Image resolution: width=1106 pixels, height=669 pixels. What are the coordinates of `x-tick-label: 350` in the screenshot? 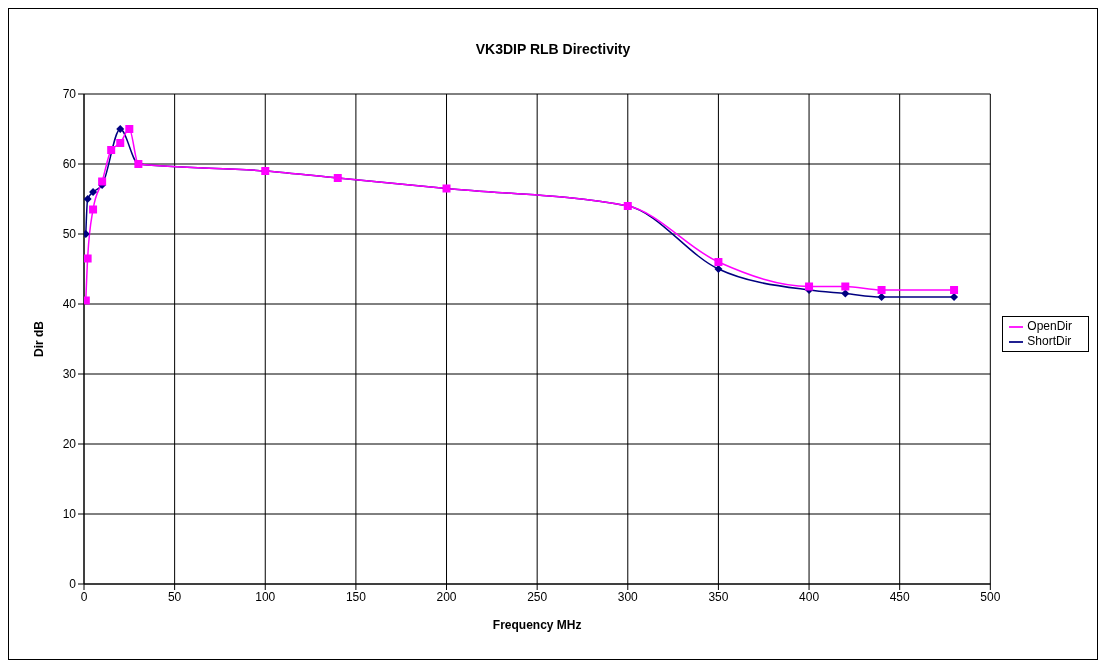 It's located at (718, 596).